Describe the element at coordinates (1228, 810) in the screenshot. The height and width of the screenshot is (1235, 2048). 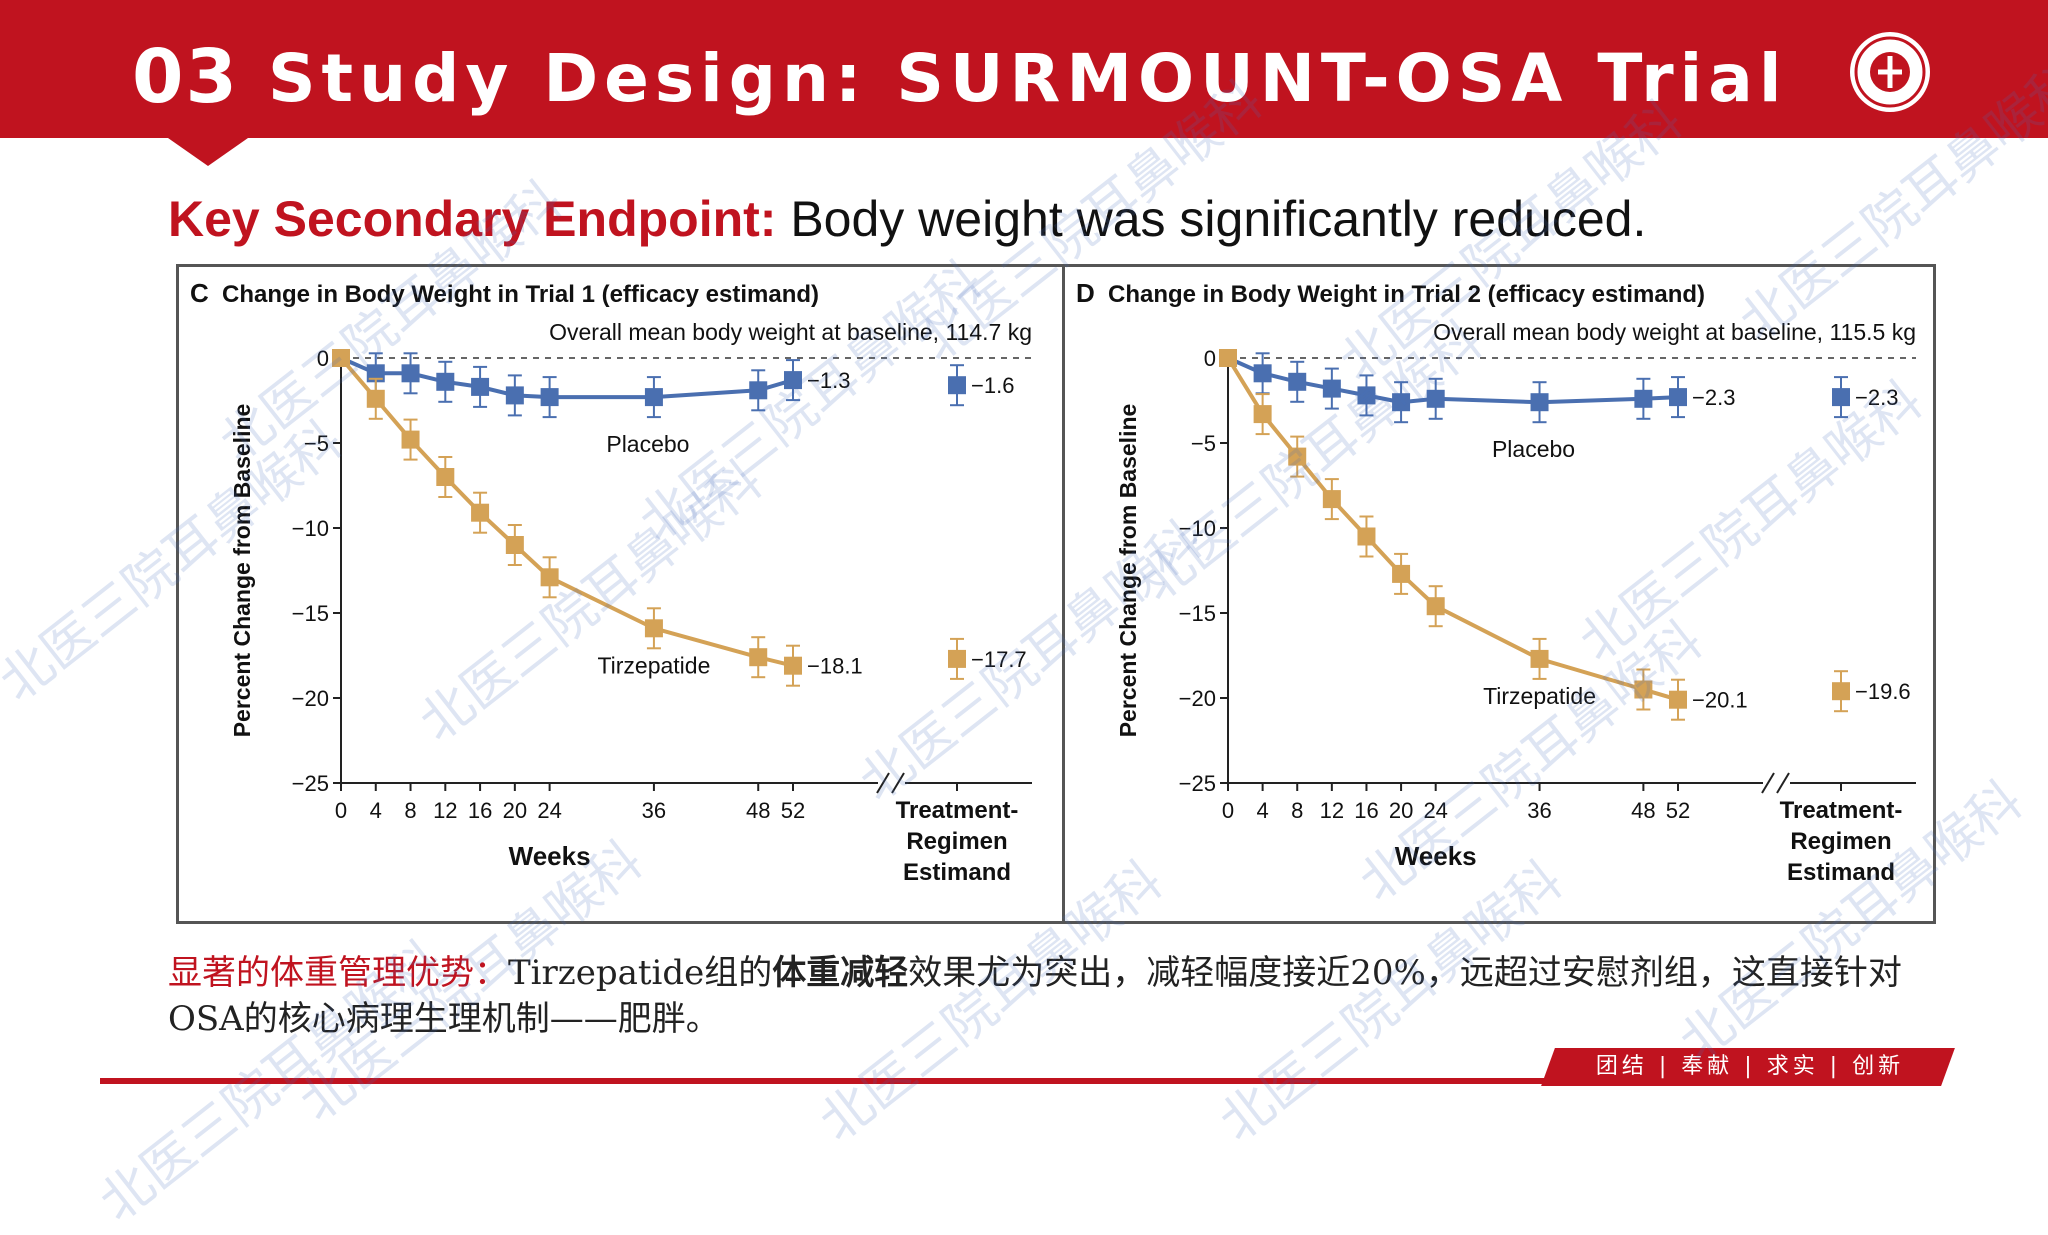
I see `x-tick-label: 0` at that location.